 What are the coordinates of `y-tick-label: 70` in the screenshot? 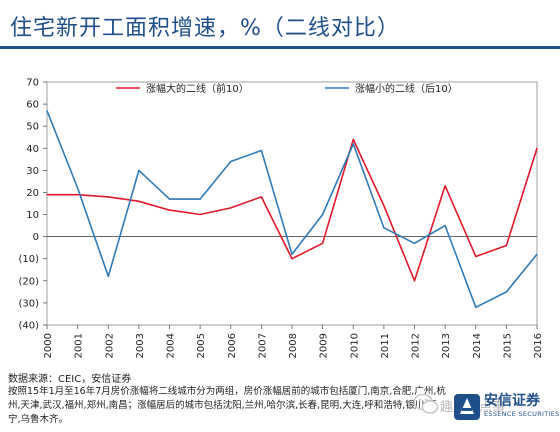 It's located at (32, 83).